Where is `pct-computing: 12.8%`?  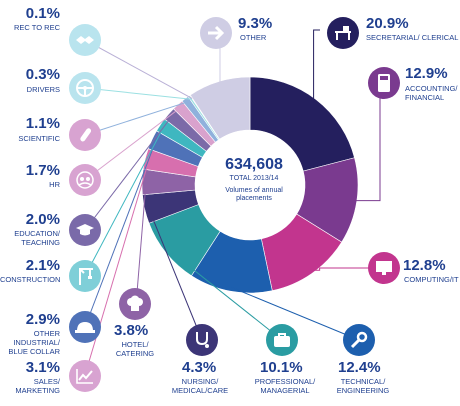 pct-computing: 12.8% is located at coordinates (424, 265).